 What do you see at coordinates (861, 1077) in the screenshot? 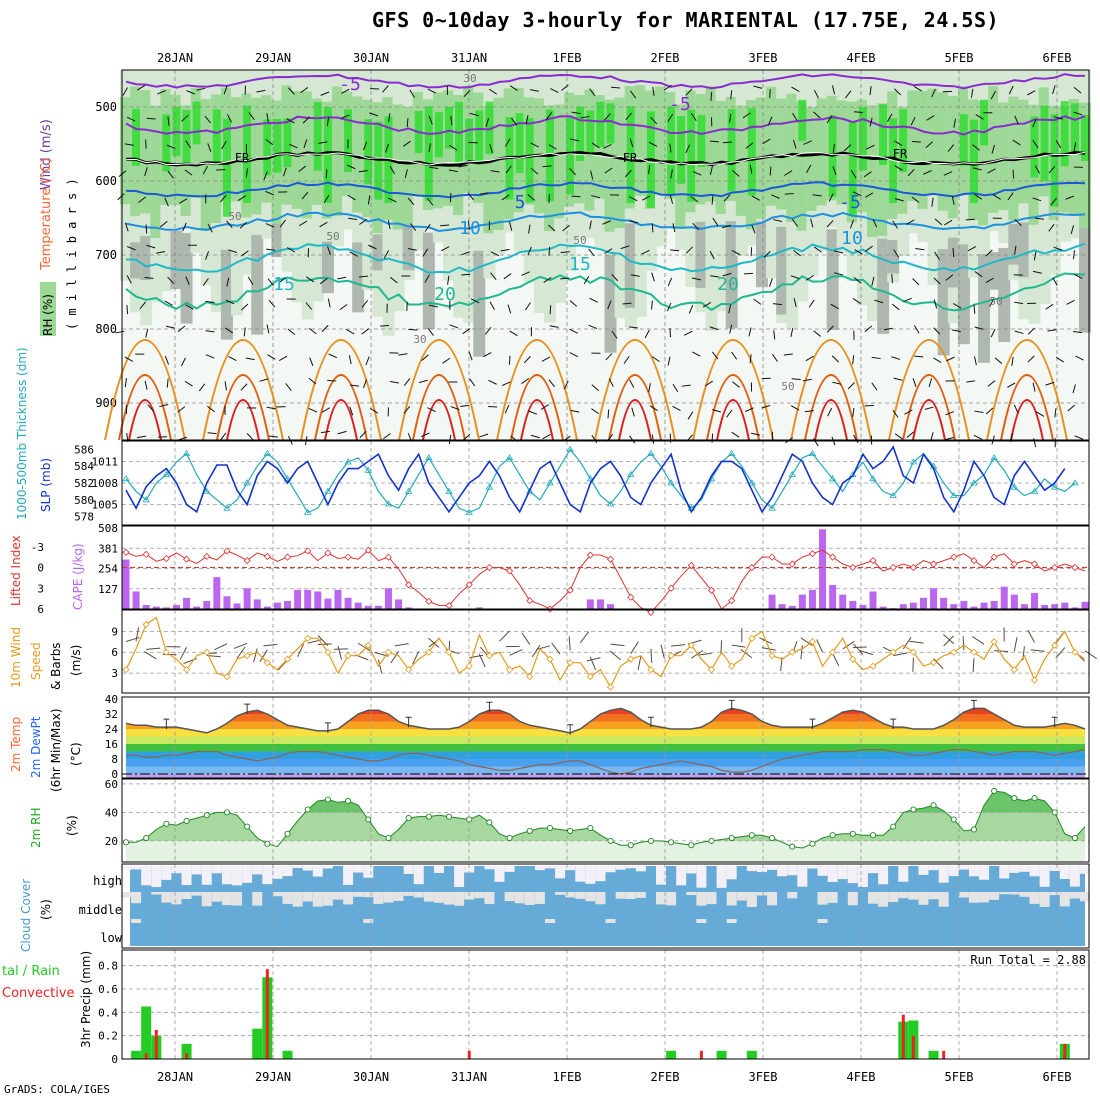
I see `bottom-date-label: 4FEB` at bounding box center [861, 1077].